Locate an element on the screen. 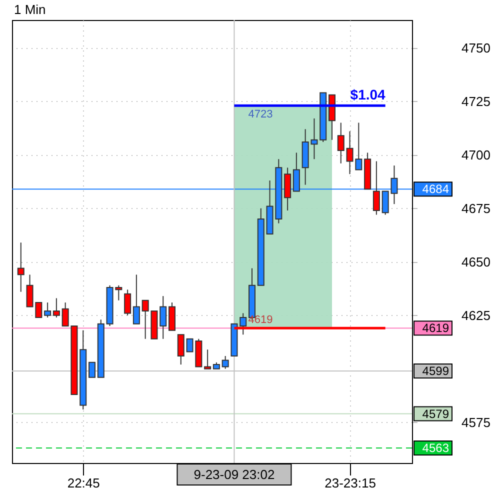  ref-line-label: 4619 is located at coordinates (260, 320).